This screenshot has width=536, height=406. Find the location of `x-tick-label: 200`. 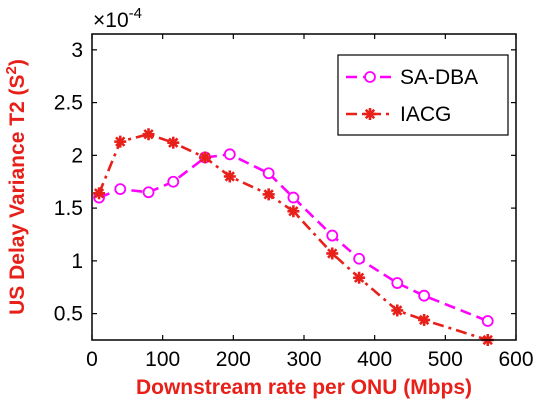

x-tick-label: 200 is located at coordinates (233, 359).